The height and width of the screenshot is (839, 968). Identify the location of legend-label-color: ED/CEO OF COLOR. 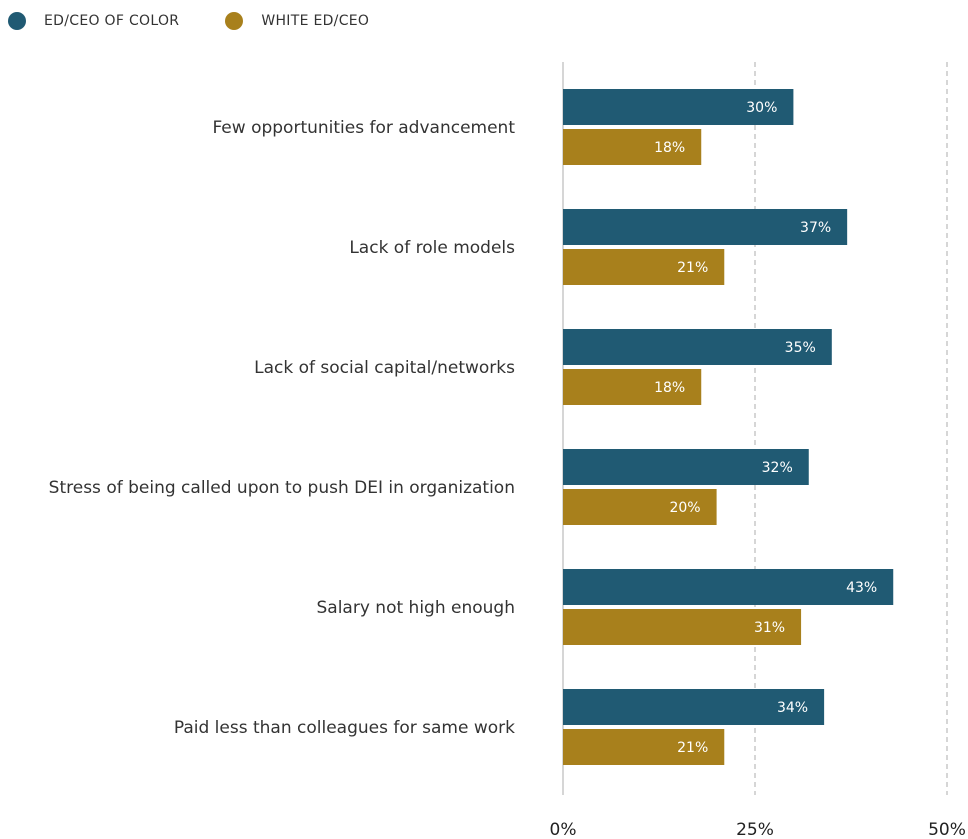
(112, 21).